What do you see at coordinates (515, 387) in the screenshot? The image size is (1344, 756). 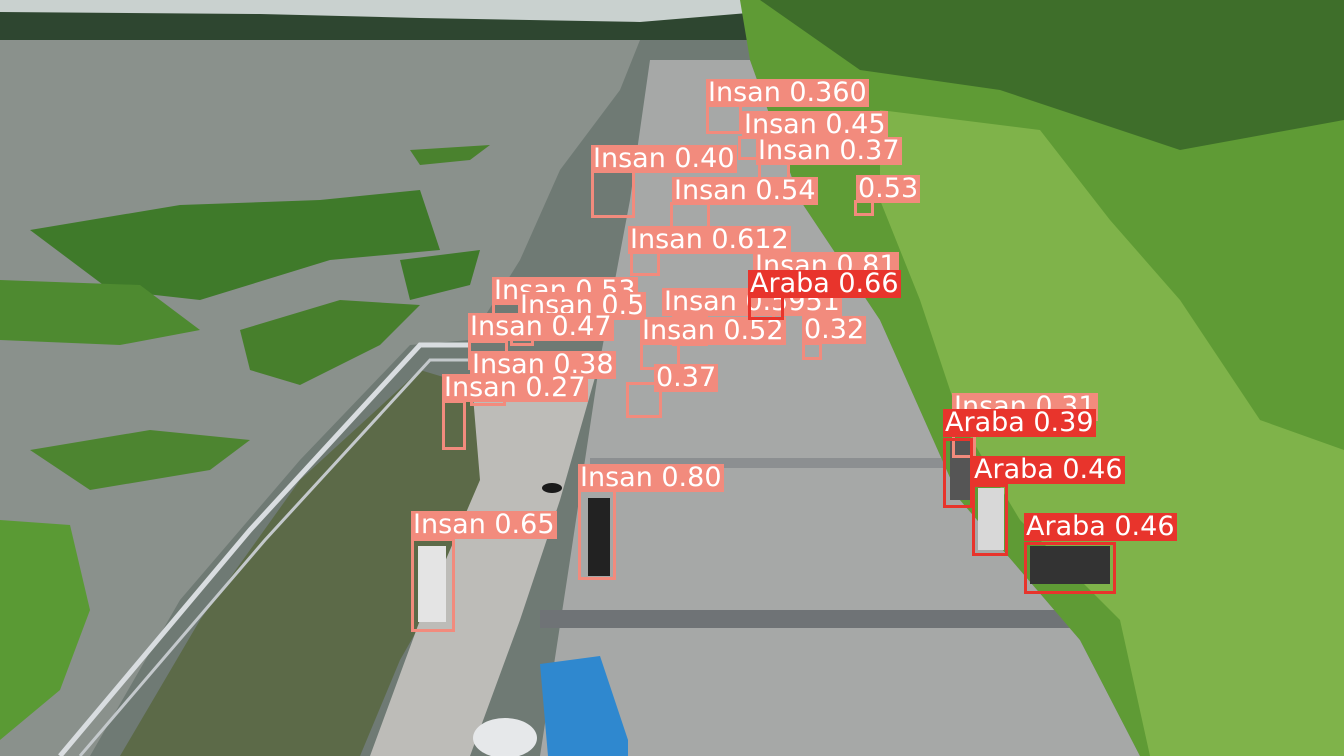 I see `detection-label: Insan 0.27` at bounding box center [515, 387].